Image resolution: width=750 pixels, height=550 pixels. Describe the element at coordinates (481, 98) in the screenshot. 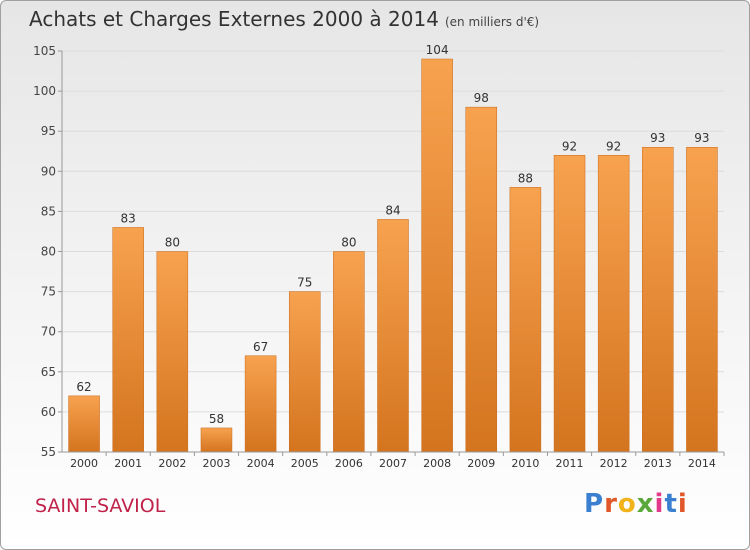

I see `data-label: 98` at that location.